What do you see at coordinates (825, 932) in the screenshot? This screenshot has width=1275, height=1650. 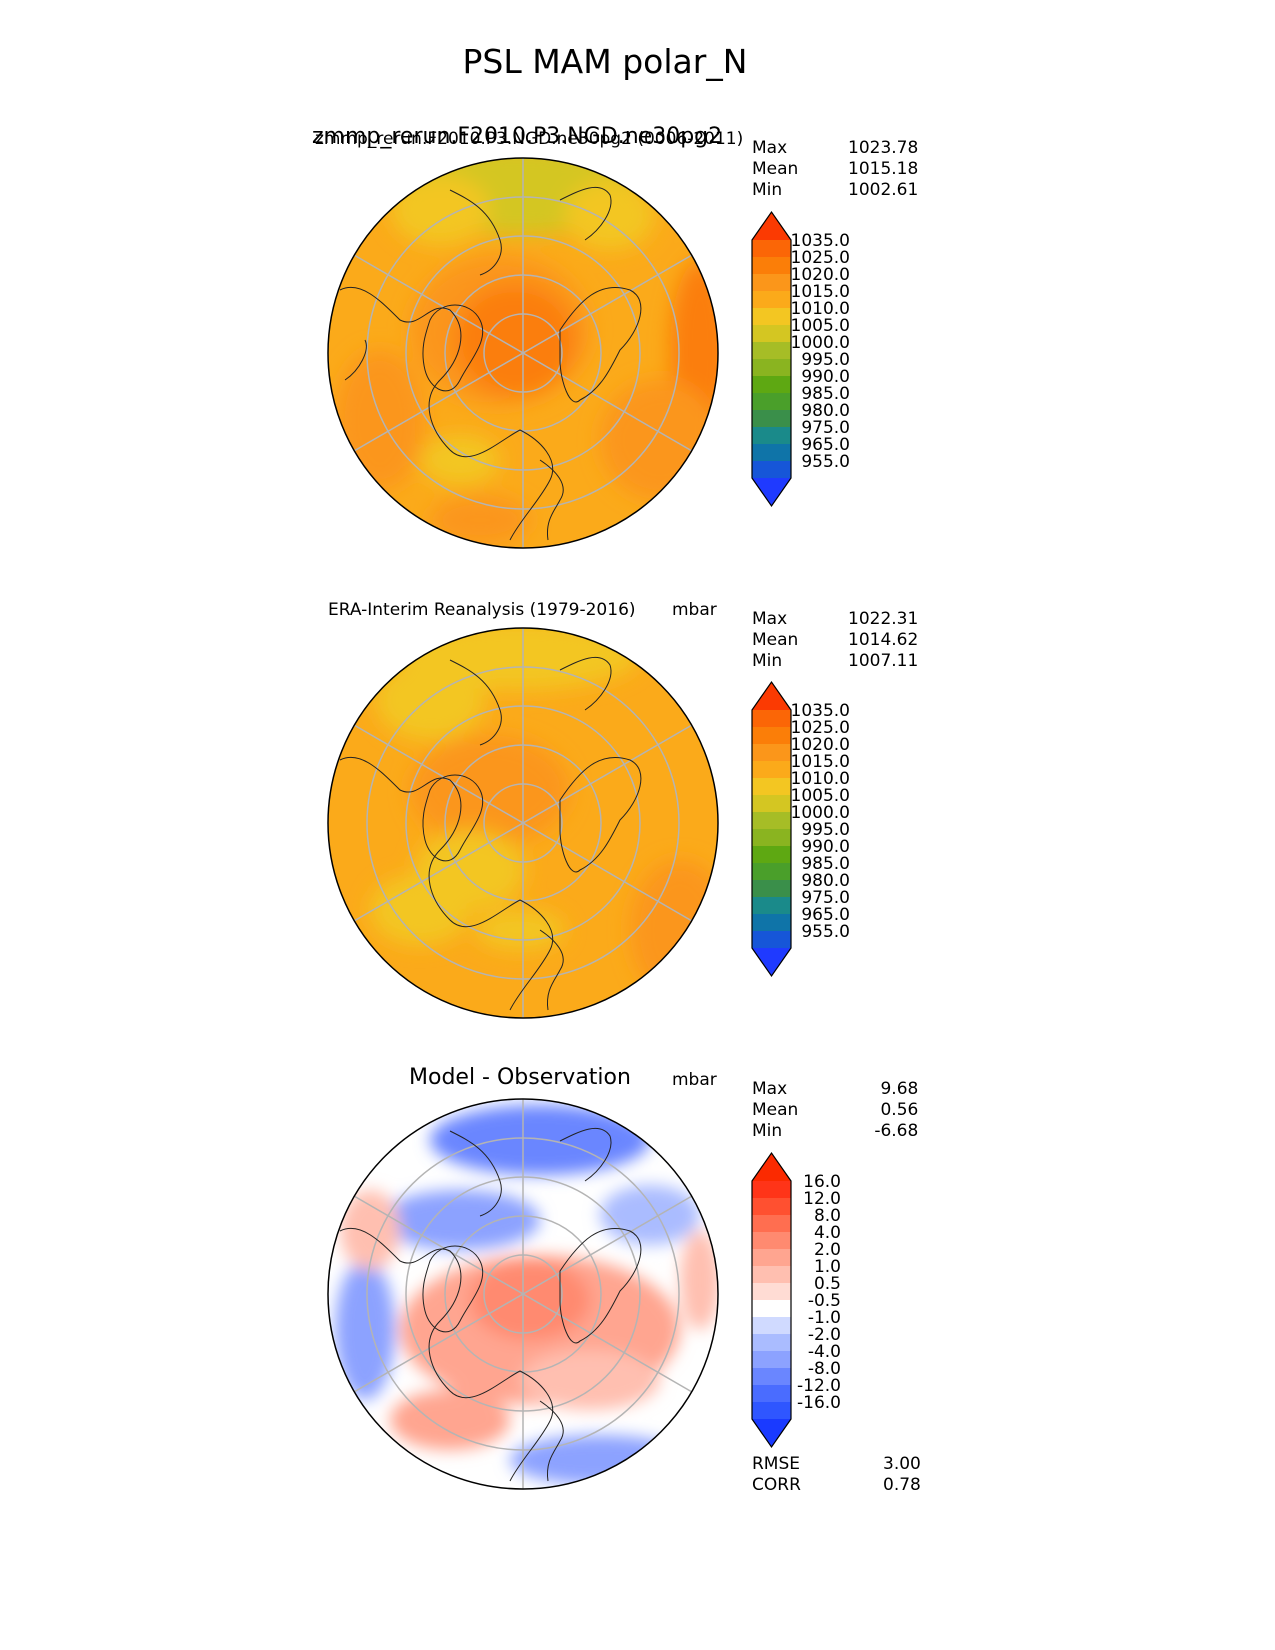 I see `colorbar-tick-label: 955.0` at bounding box center [825, 932].